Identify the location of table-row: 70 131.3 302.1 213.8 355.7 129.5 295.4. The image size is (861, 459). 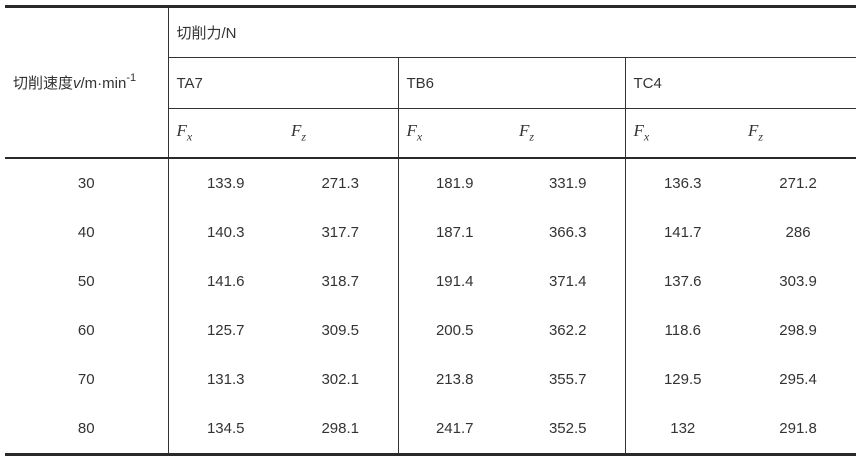
(430, 379).